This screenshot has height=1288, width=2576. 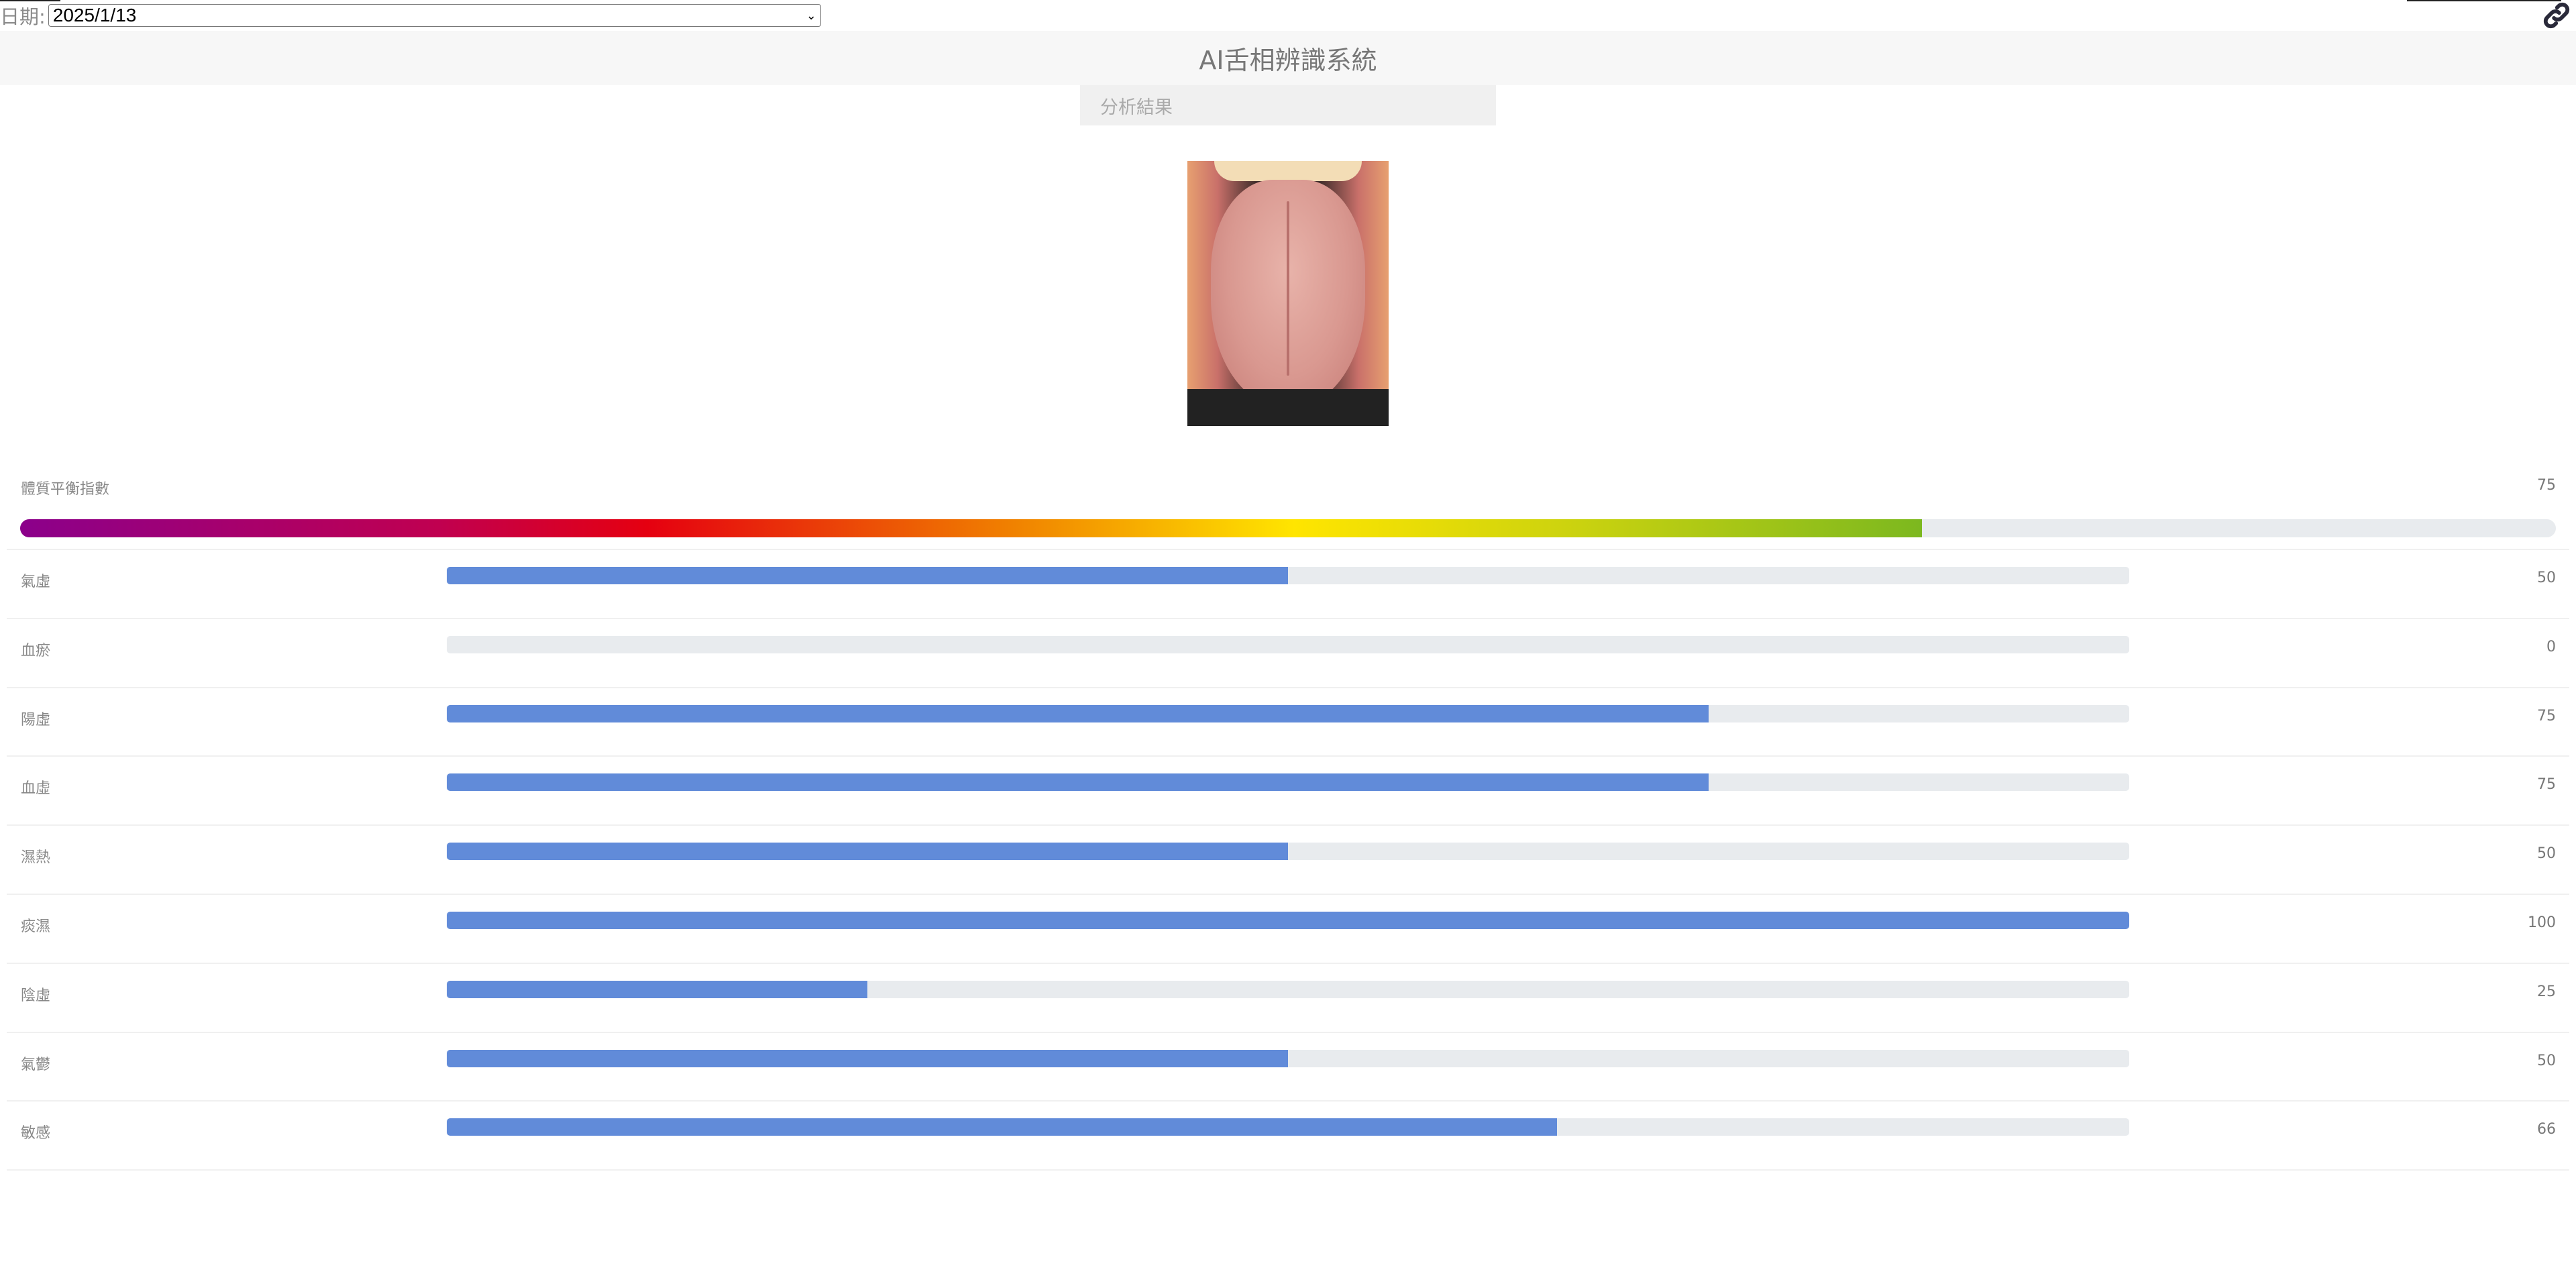 I want to click on balance-index-bar, so click(x=1288, y=528).